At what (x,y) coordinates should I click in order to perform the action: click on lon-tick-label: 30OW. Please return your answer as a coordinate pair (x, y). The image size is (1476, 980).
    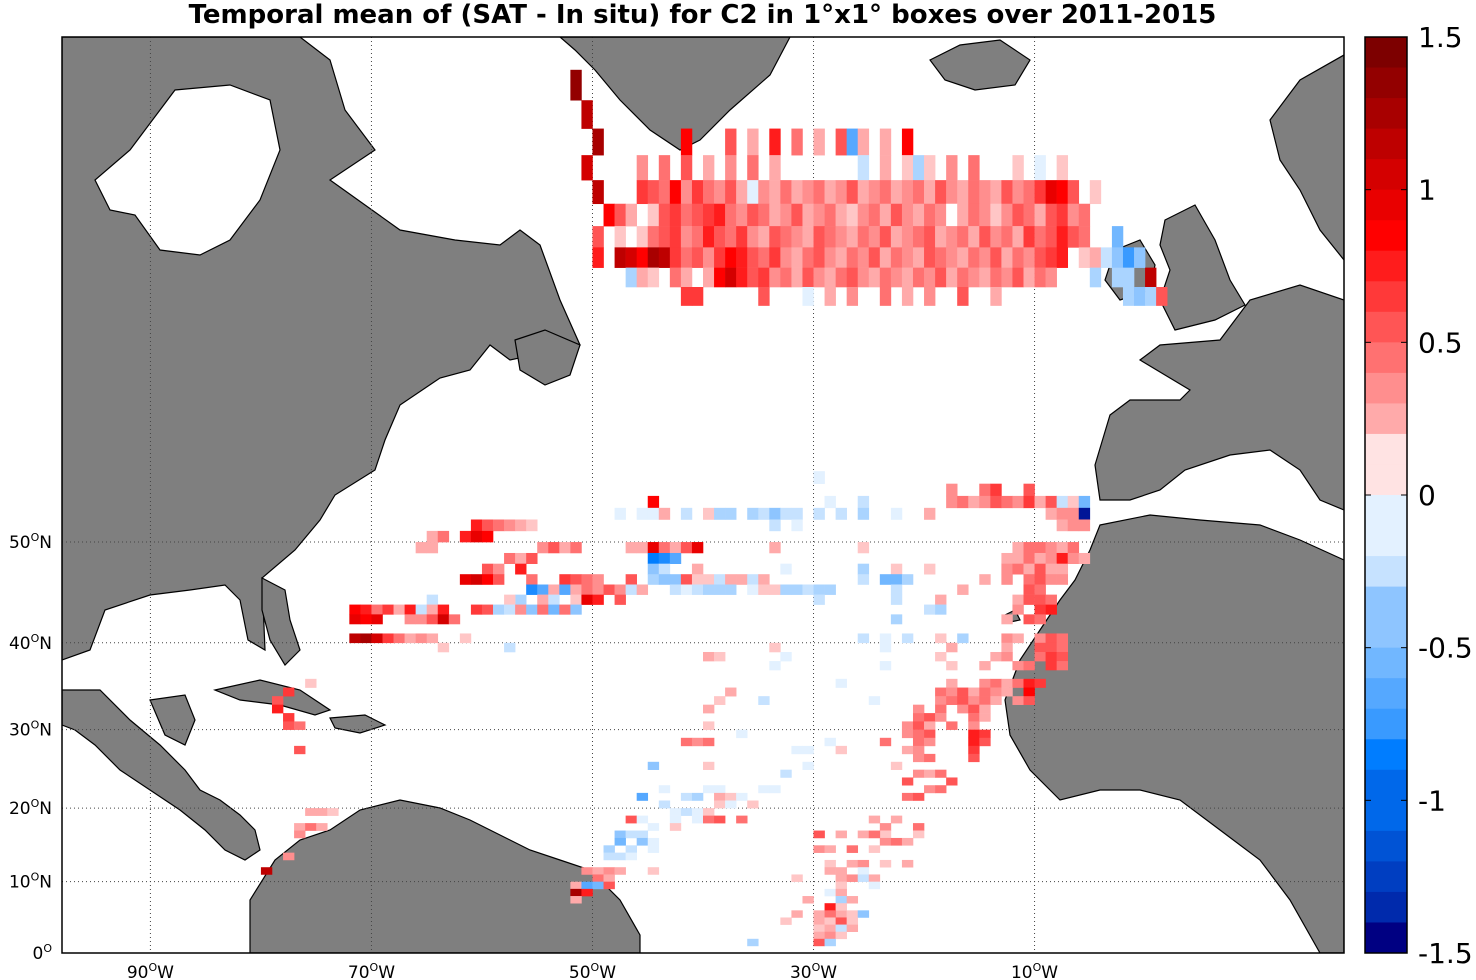
    Looking at the image, I should click on (813, 970).